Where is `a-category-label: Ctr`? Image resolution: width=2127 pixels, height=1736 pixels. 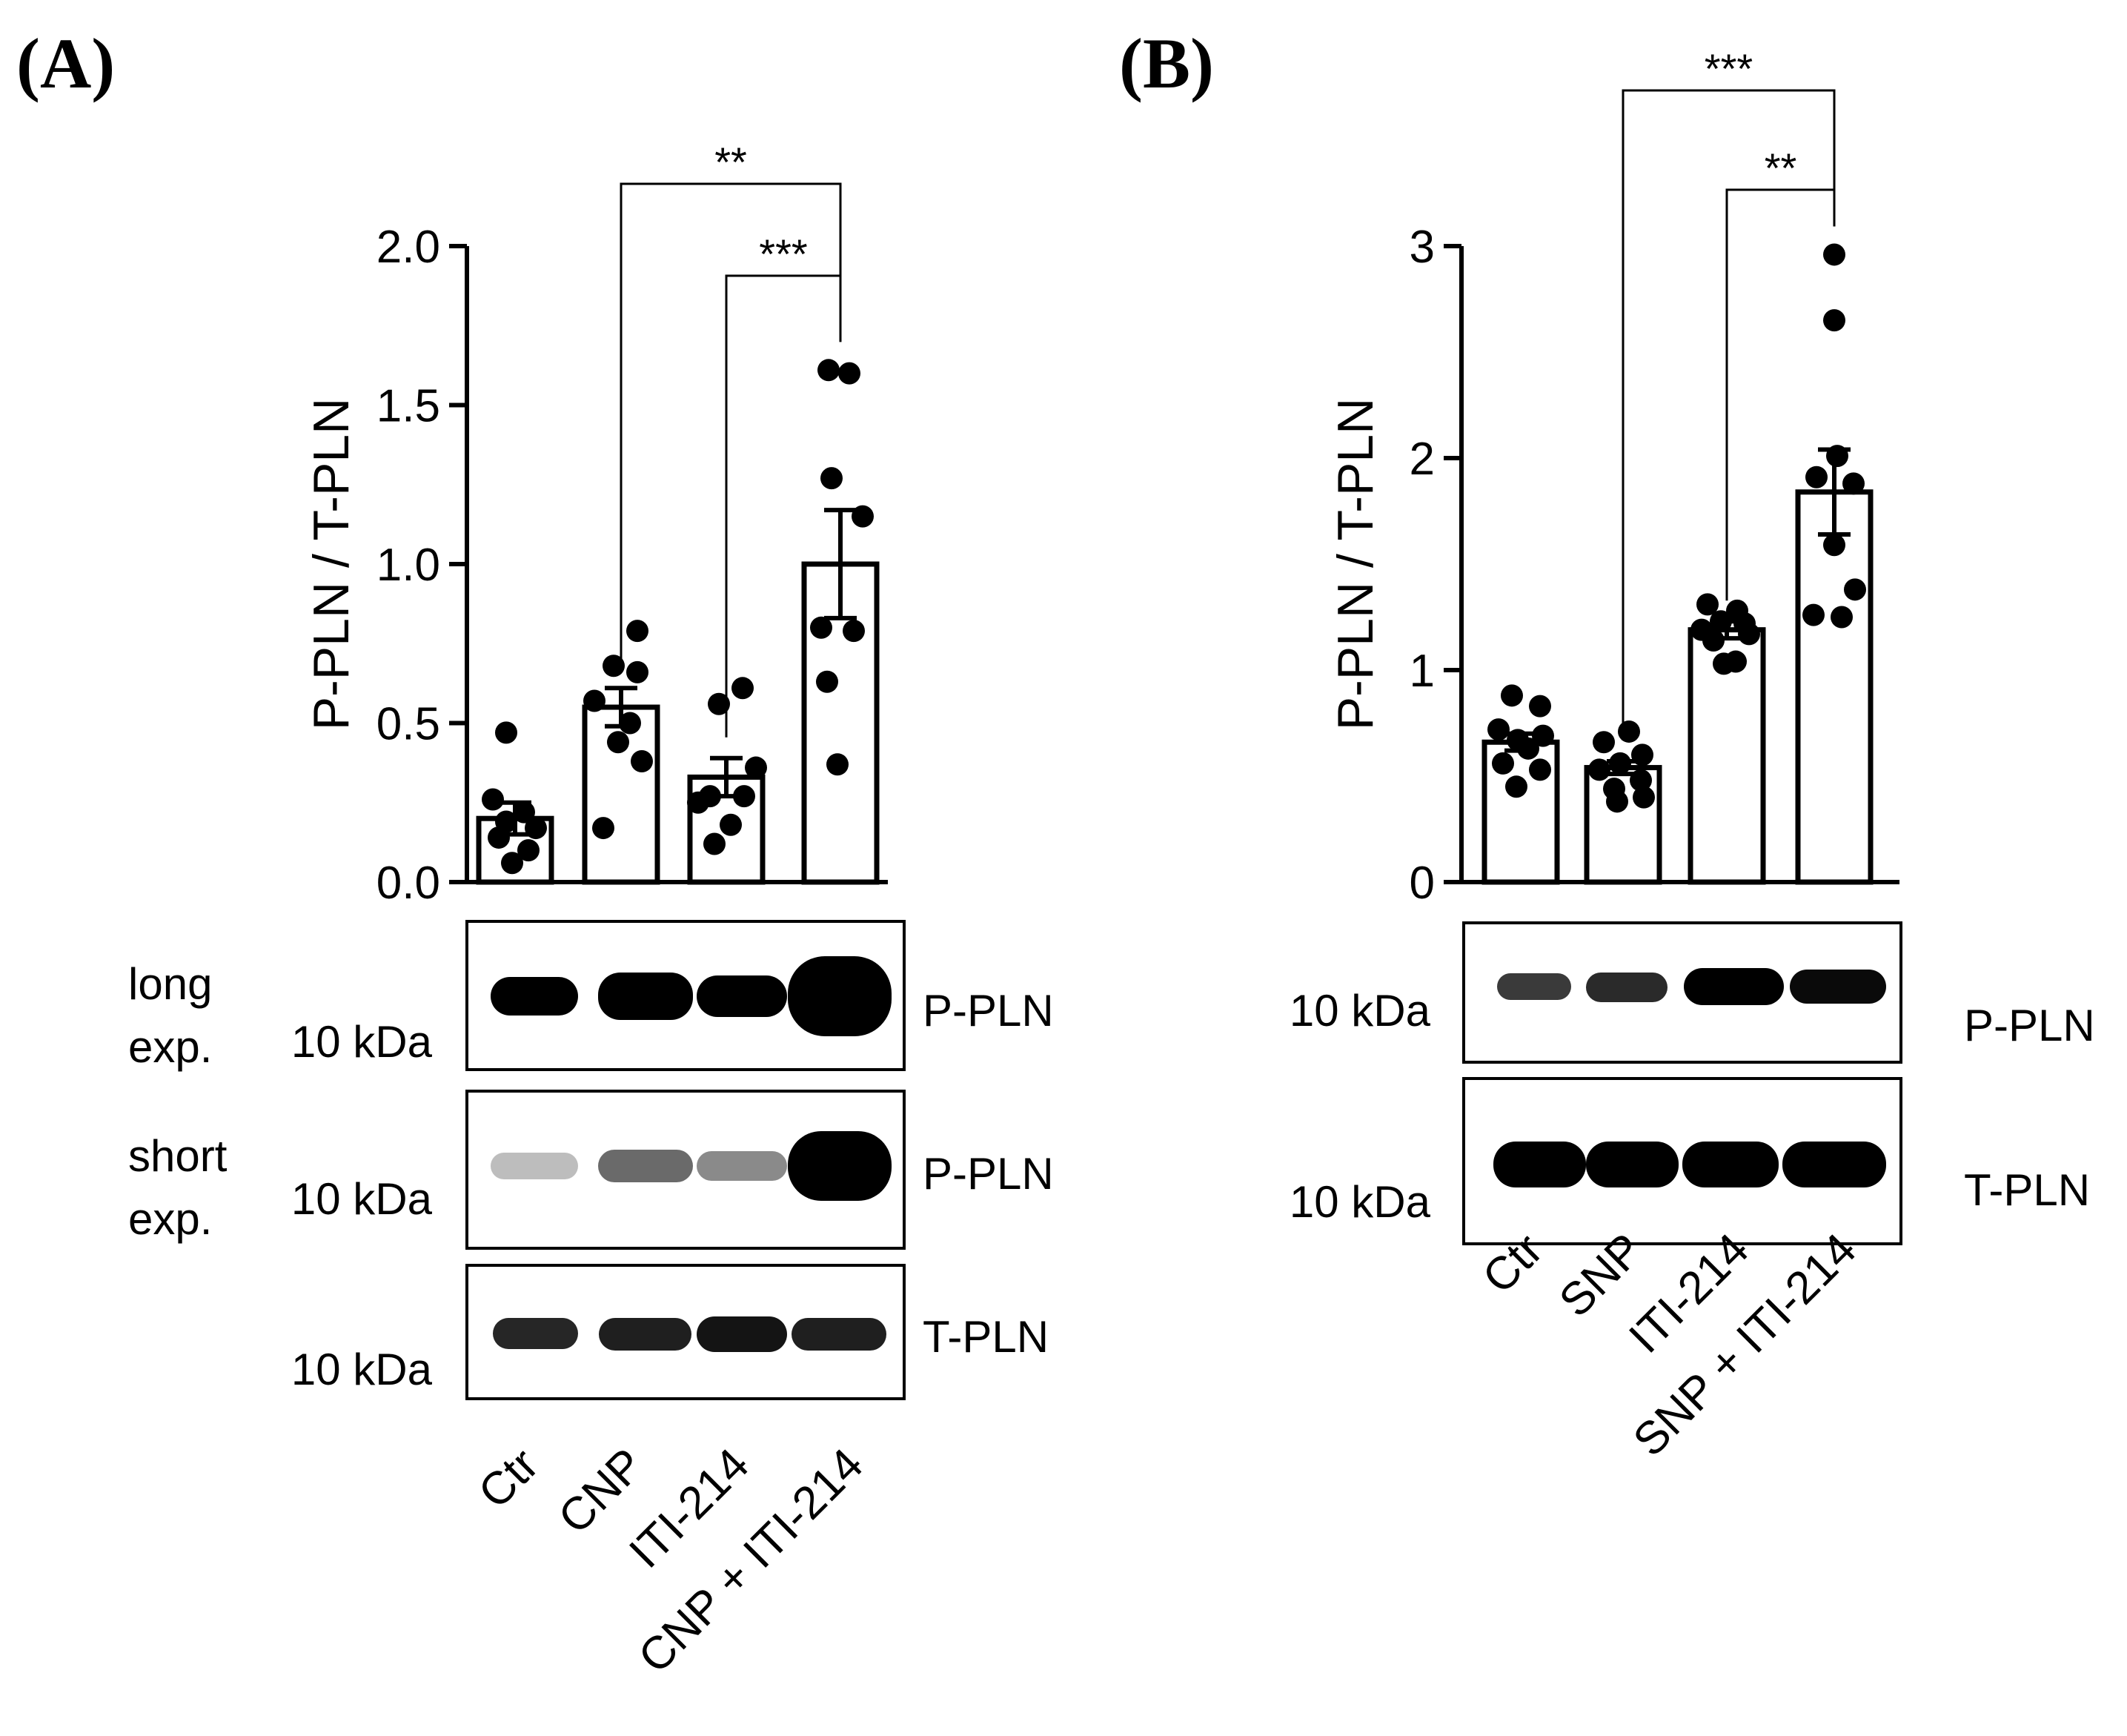 a-category-label: Ctr is located at coordinates (508, 1479).